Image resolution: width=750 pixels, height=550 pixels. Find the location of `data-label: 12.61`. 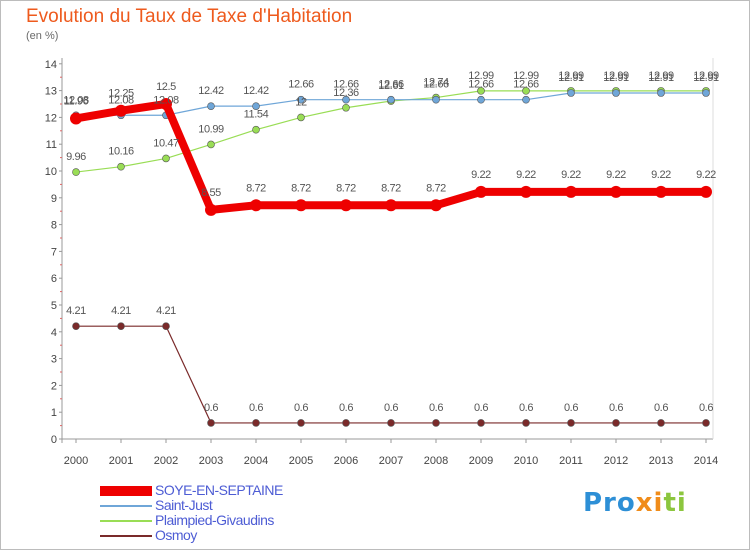

data-label: 12.61 is located at coordinates (391, 86).